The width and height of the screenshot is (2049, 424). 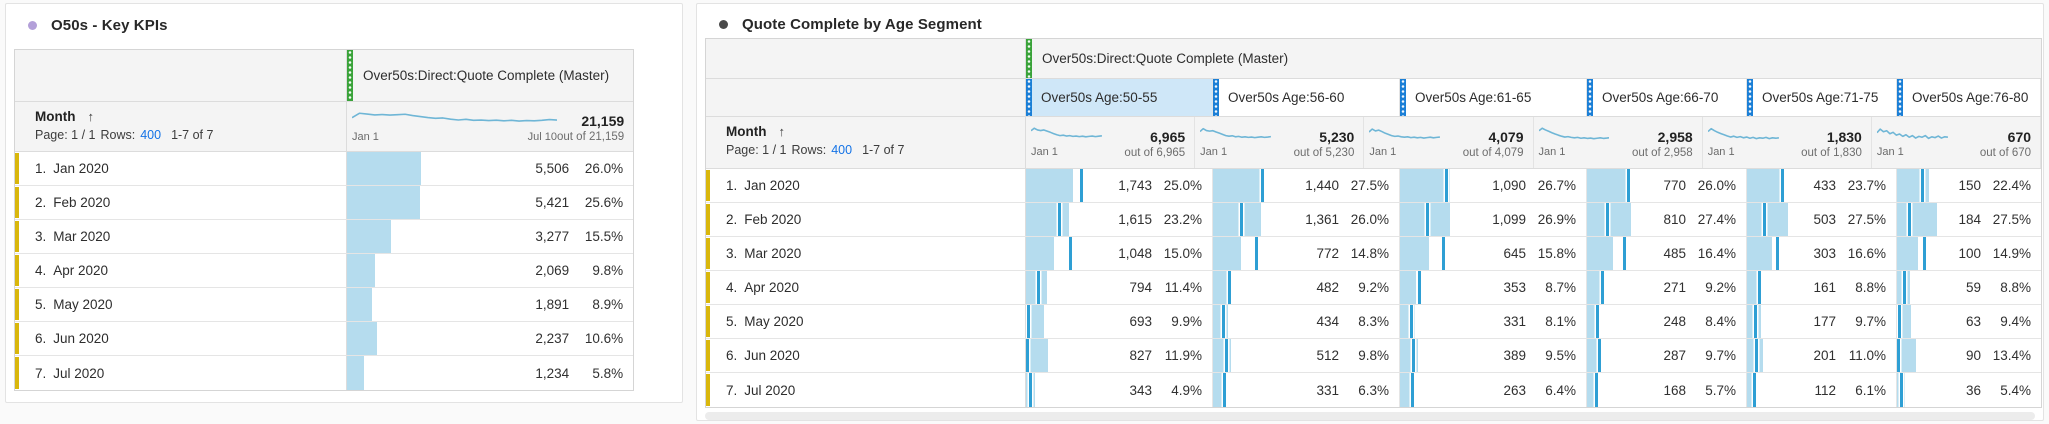 I want to click on metric-value-cell: 482 9.2%, so click(x=1306, y=287).